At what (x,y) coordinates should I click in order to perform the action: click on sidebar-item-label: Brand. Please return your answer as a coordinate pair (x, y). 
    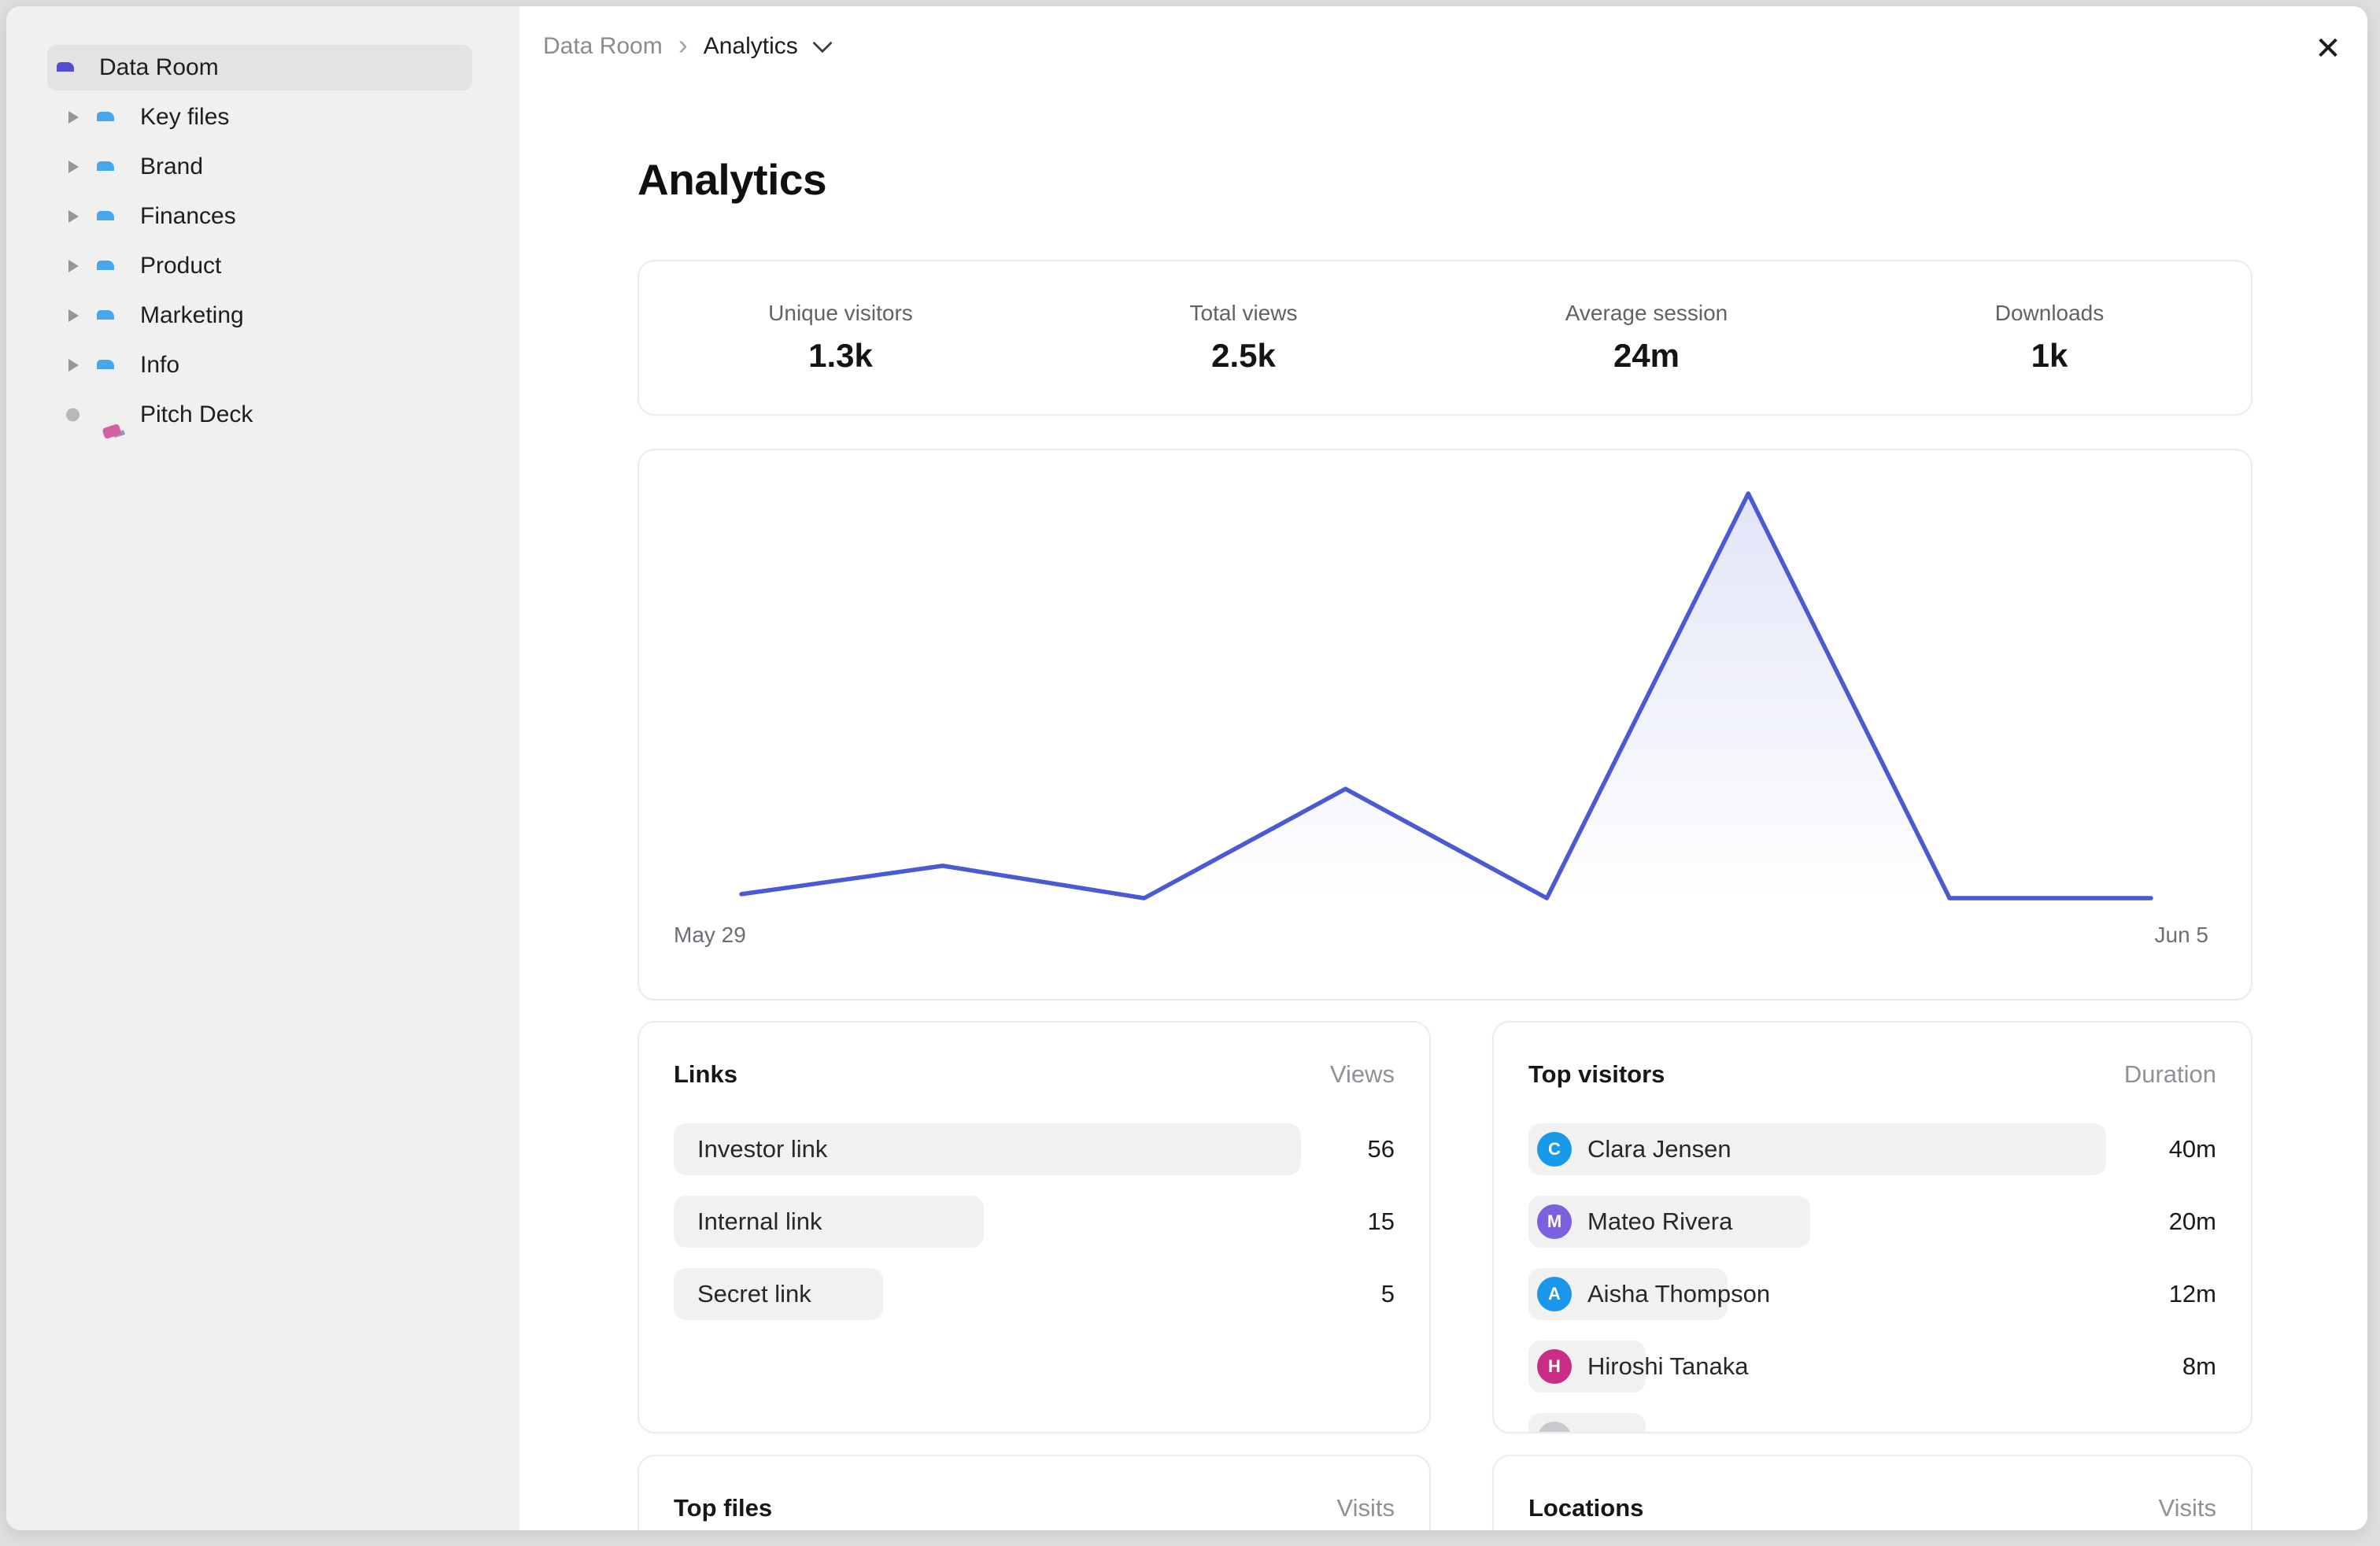
    Looking at the image, I should click on (172, 166).